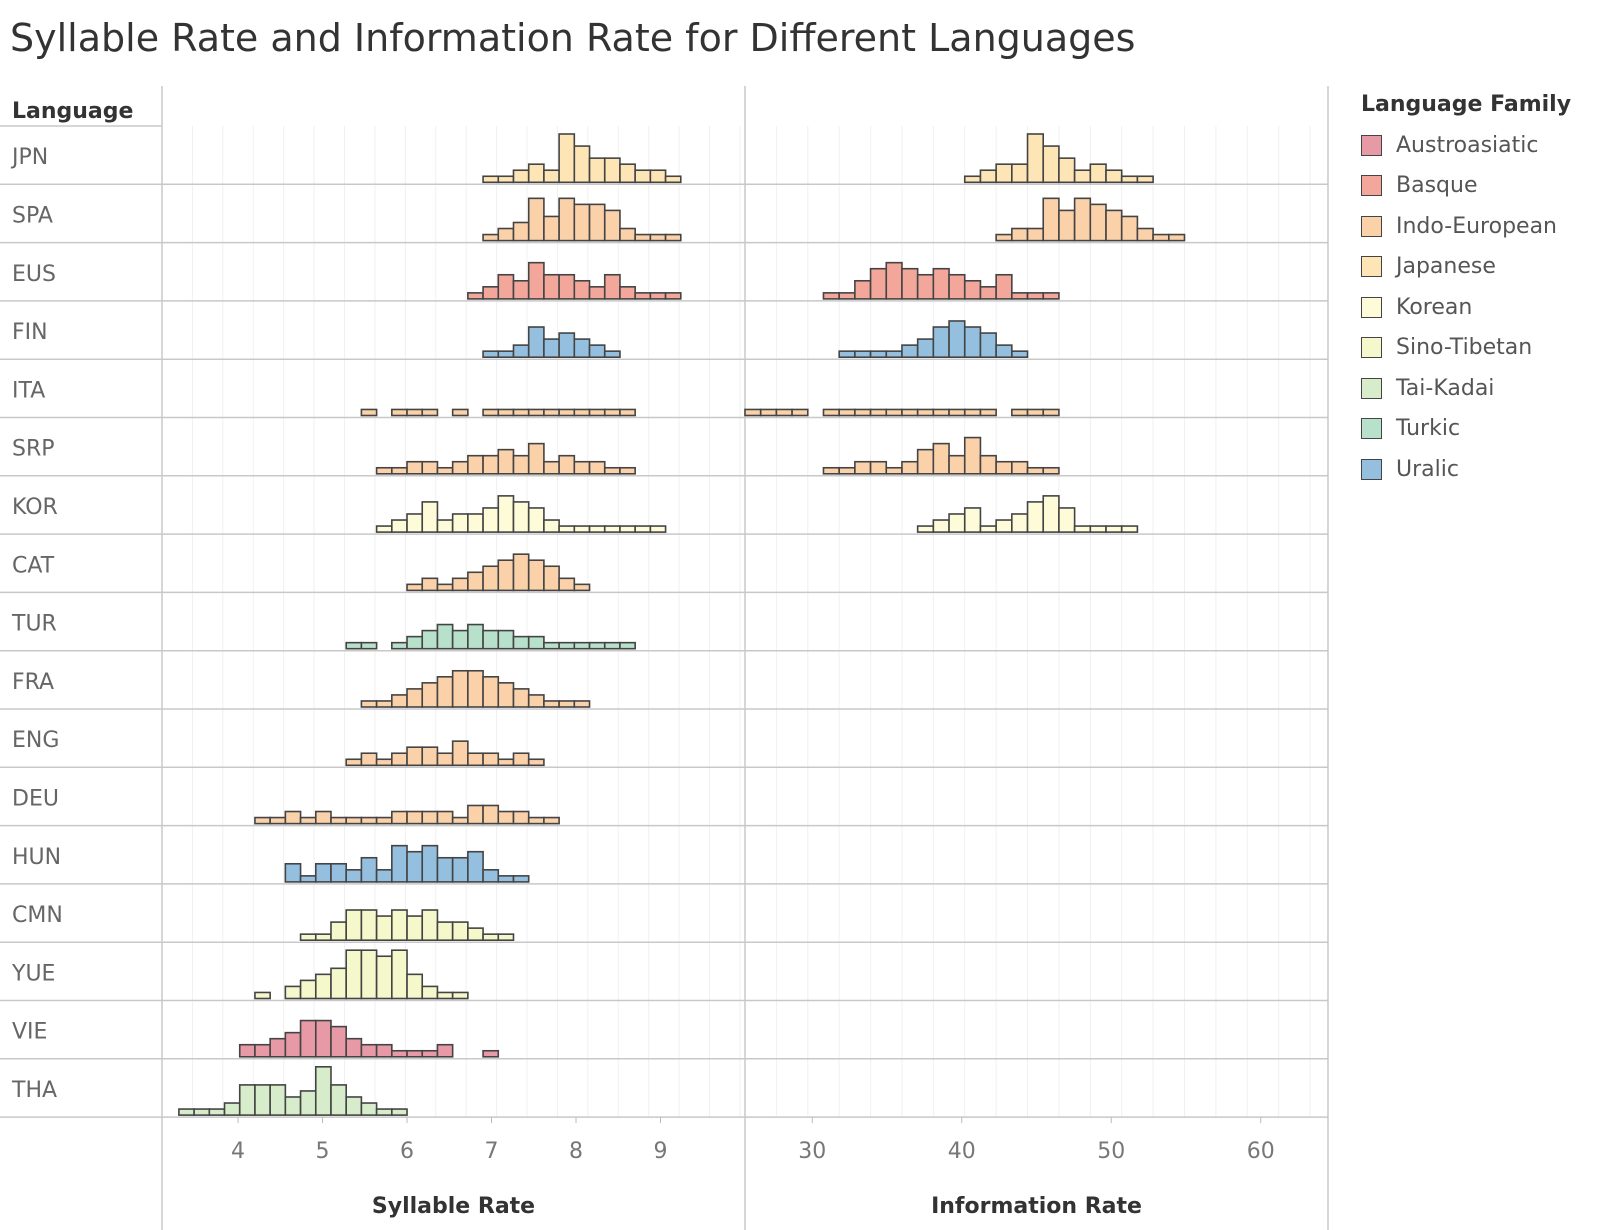 Image resolution: width=1624 pixels, height=1230 pixels. Describe the element at coordinates (37, 915) in the screenshot. I see `row-label-cmn: CMN` at that location.